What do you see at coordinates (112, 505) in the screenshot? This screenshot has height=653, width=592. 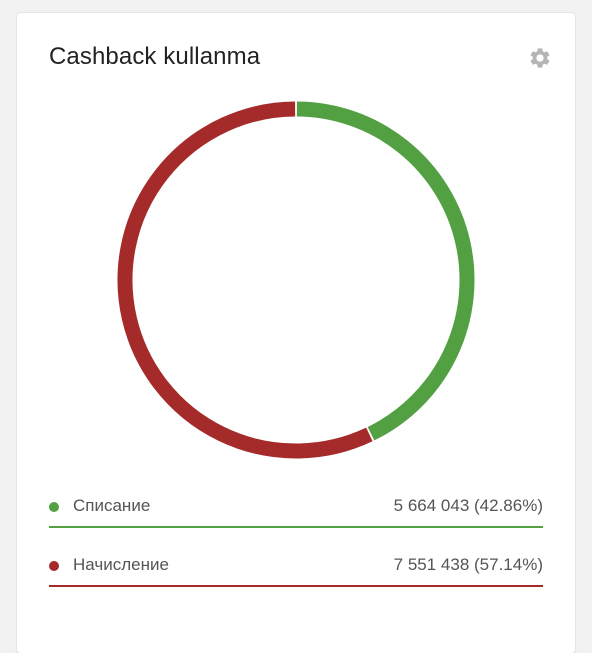 I see `legend-label: Списание` at bounding box center [112, 505].